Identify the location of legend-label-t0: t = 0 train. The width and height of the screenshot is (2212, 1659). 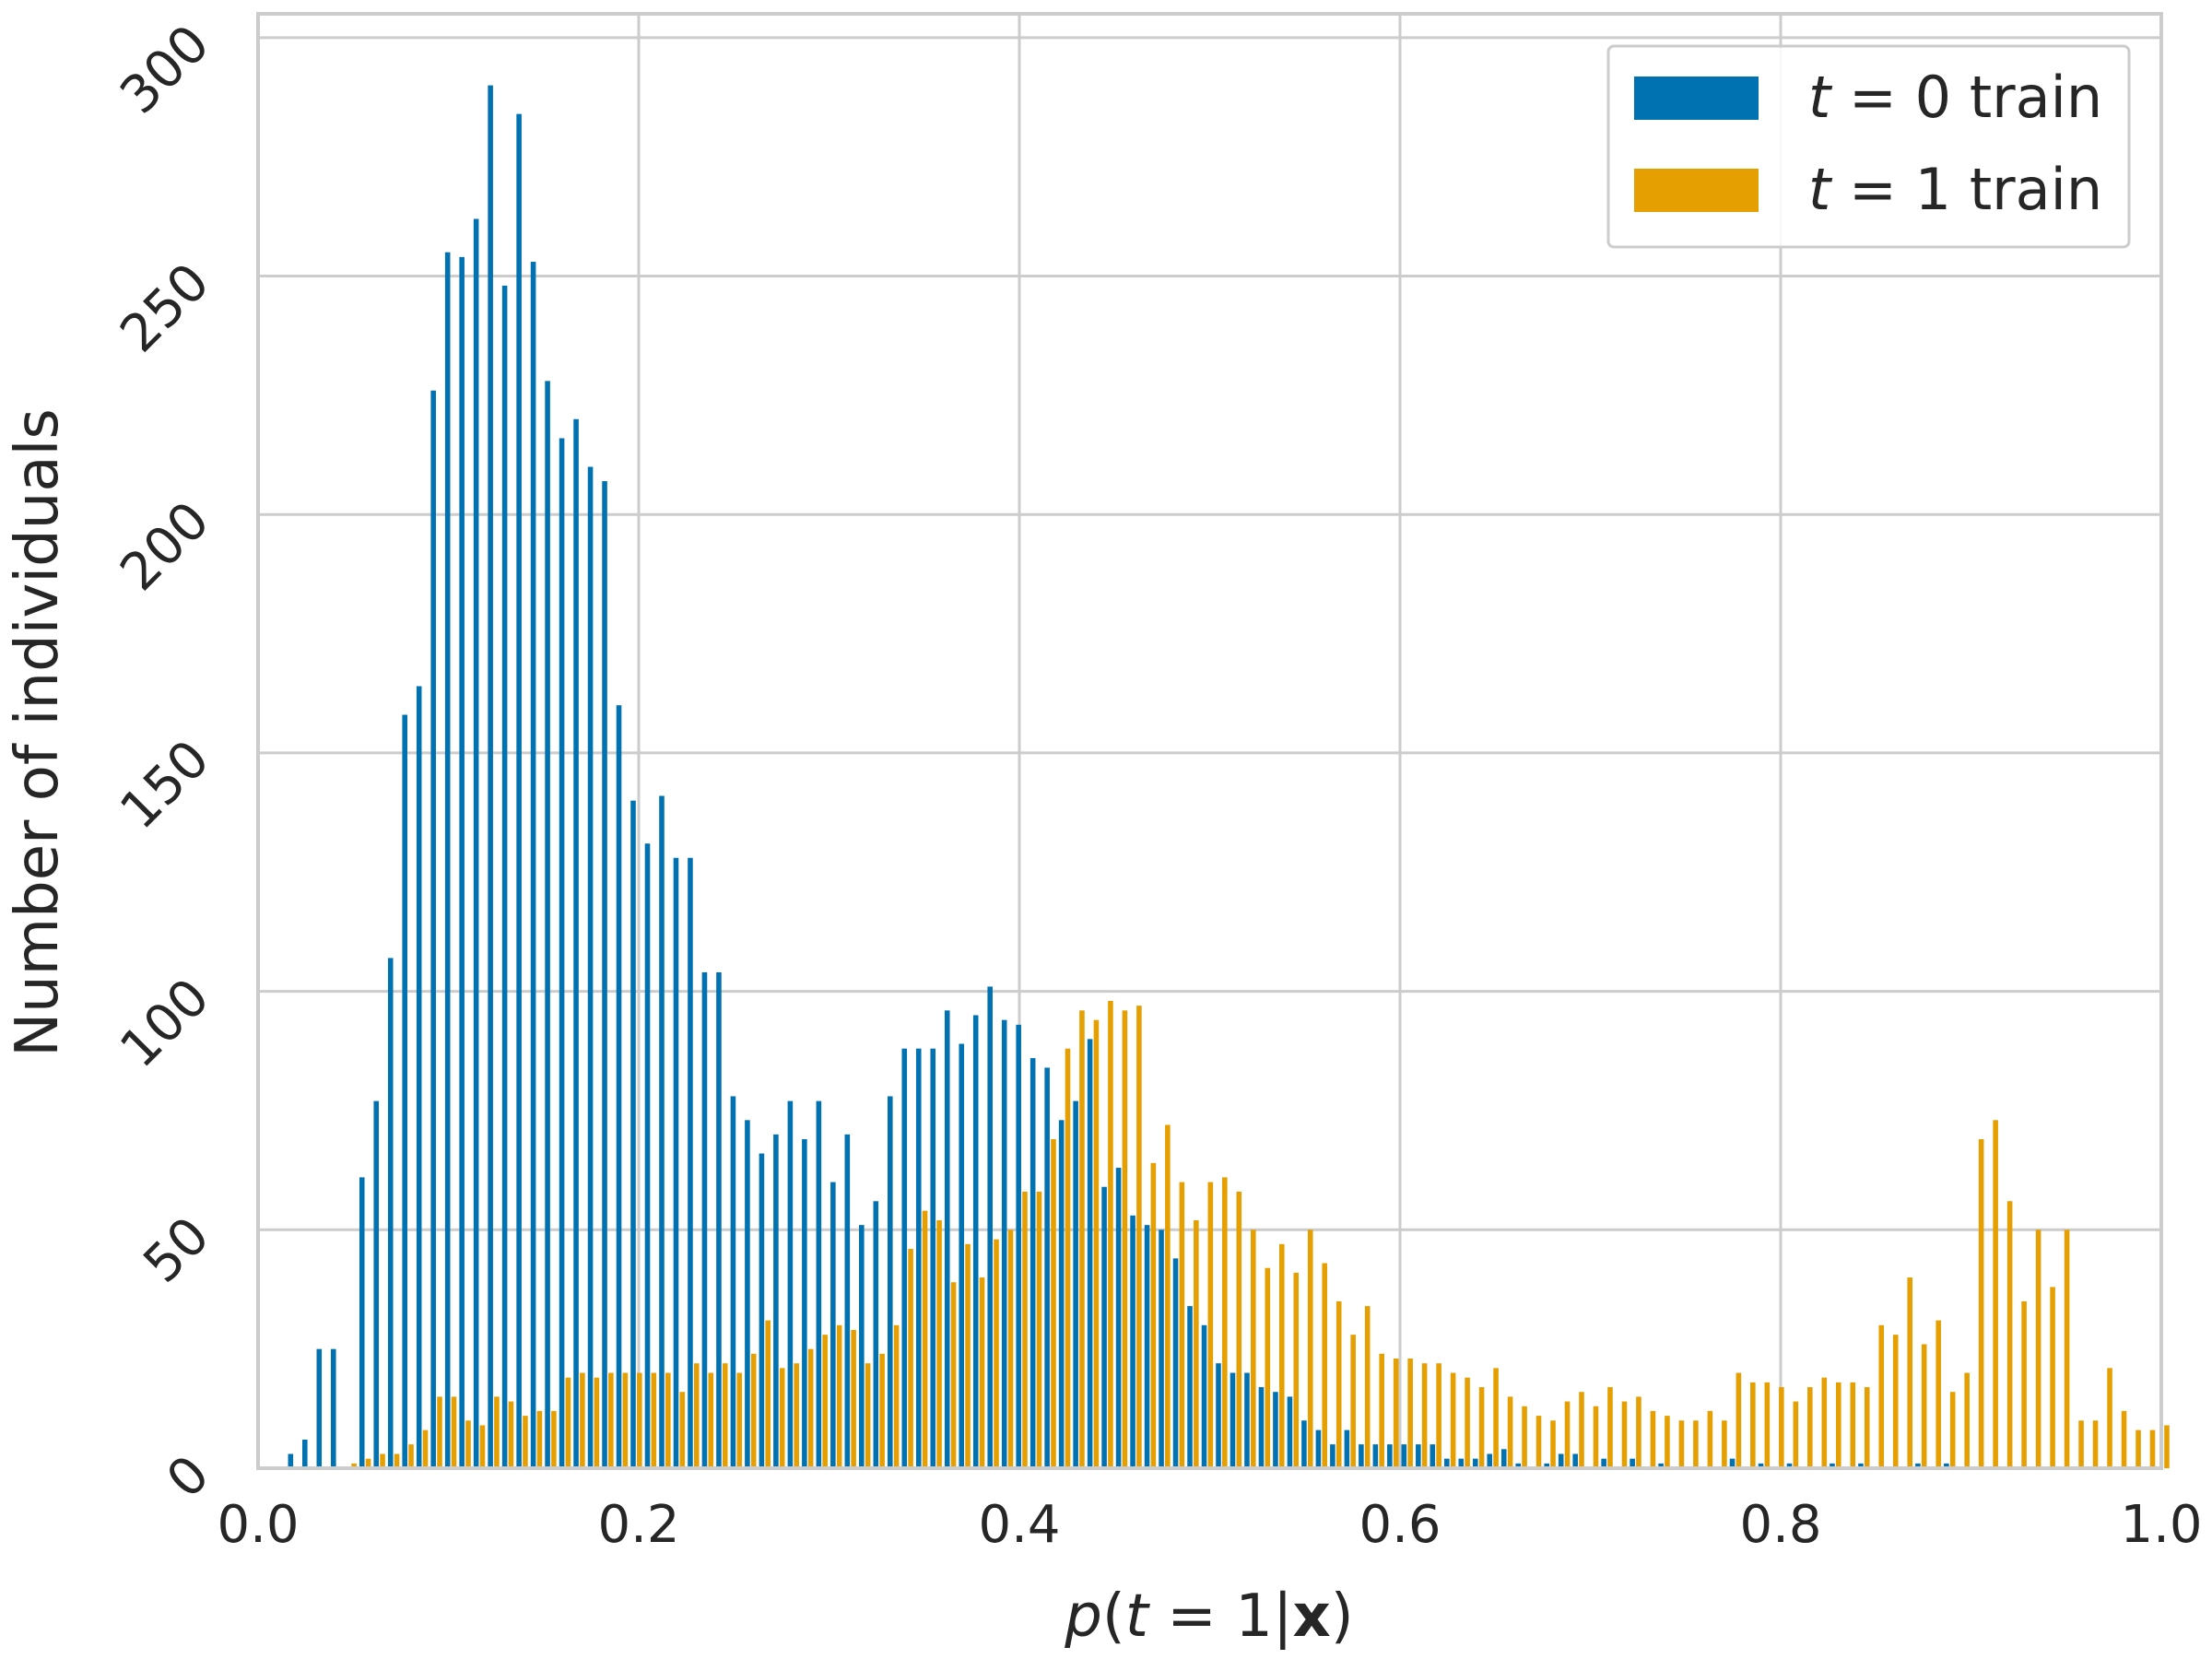
(1955, 97).